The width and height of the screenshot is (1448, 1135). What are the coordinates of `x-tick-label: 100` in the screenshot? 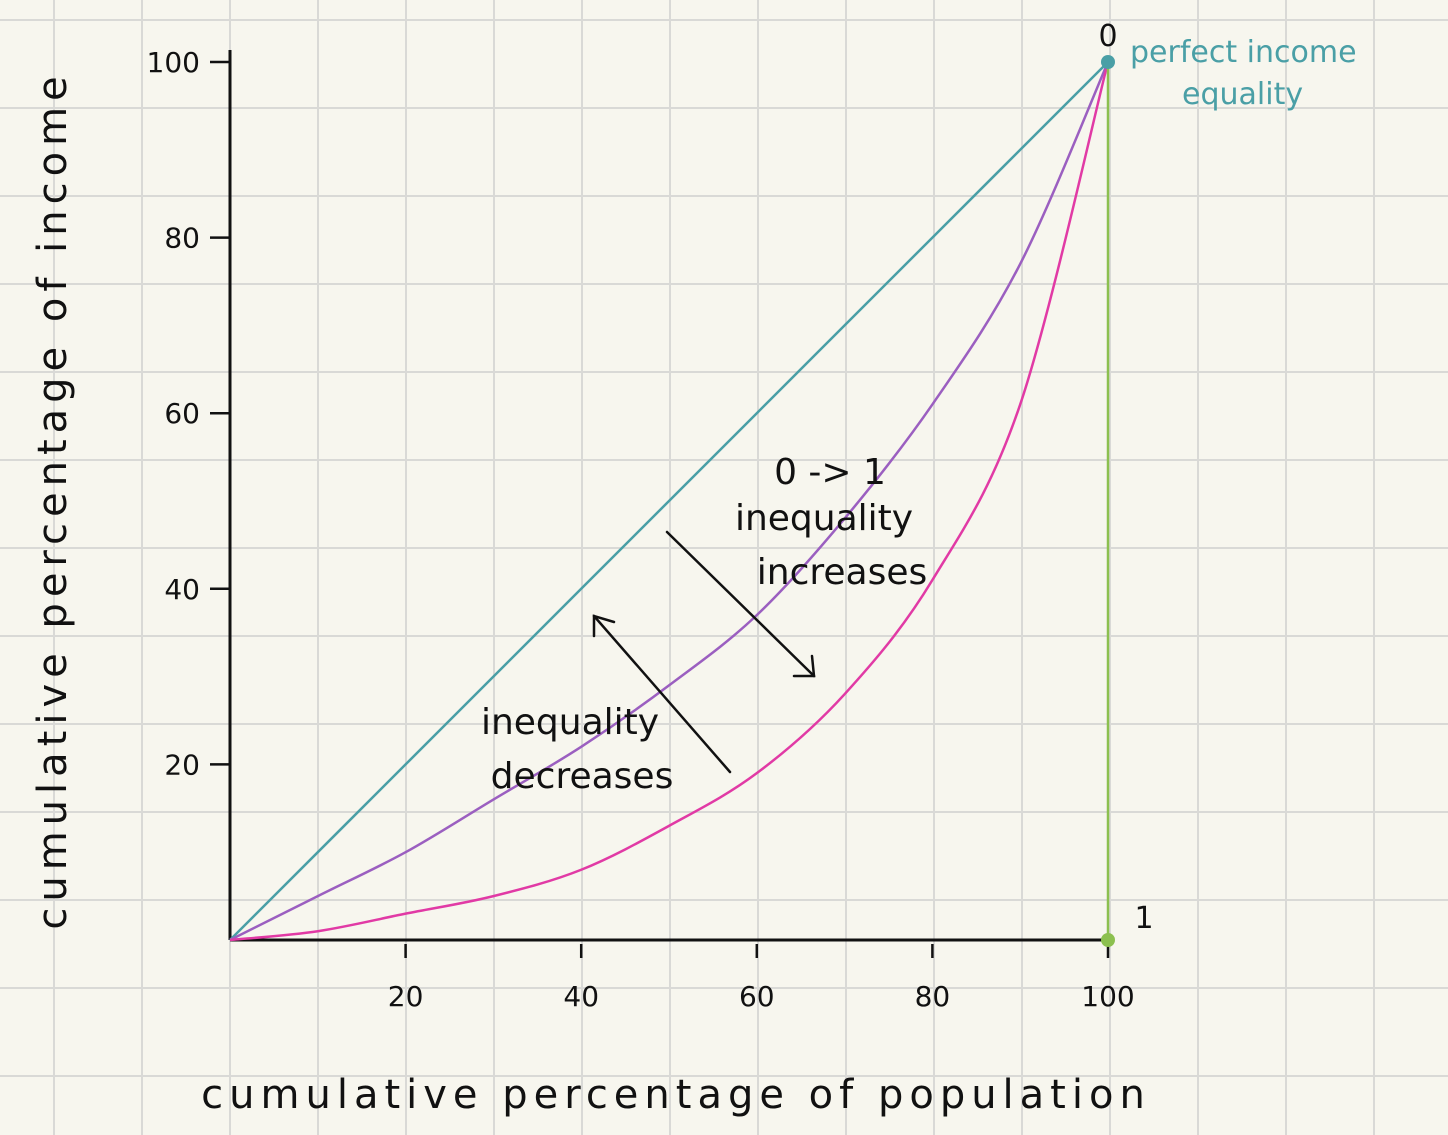 It's located at (1107, 996).